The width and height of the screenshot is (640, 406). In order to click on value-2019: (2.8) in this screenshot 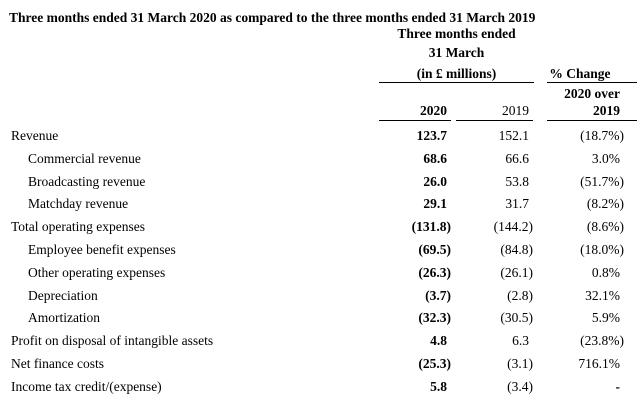, I will do `click(520, 295)`.